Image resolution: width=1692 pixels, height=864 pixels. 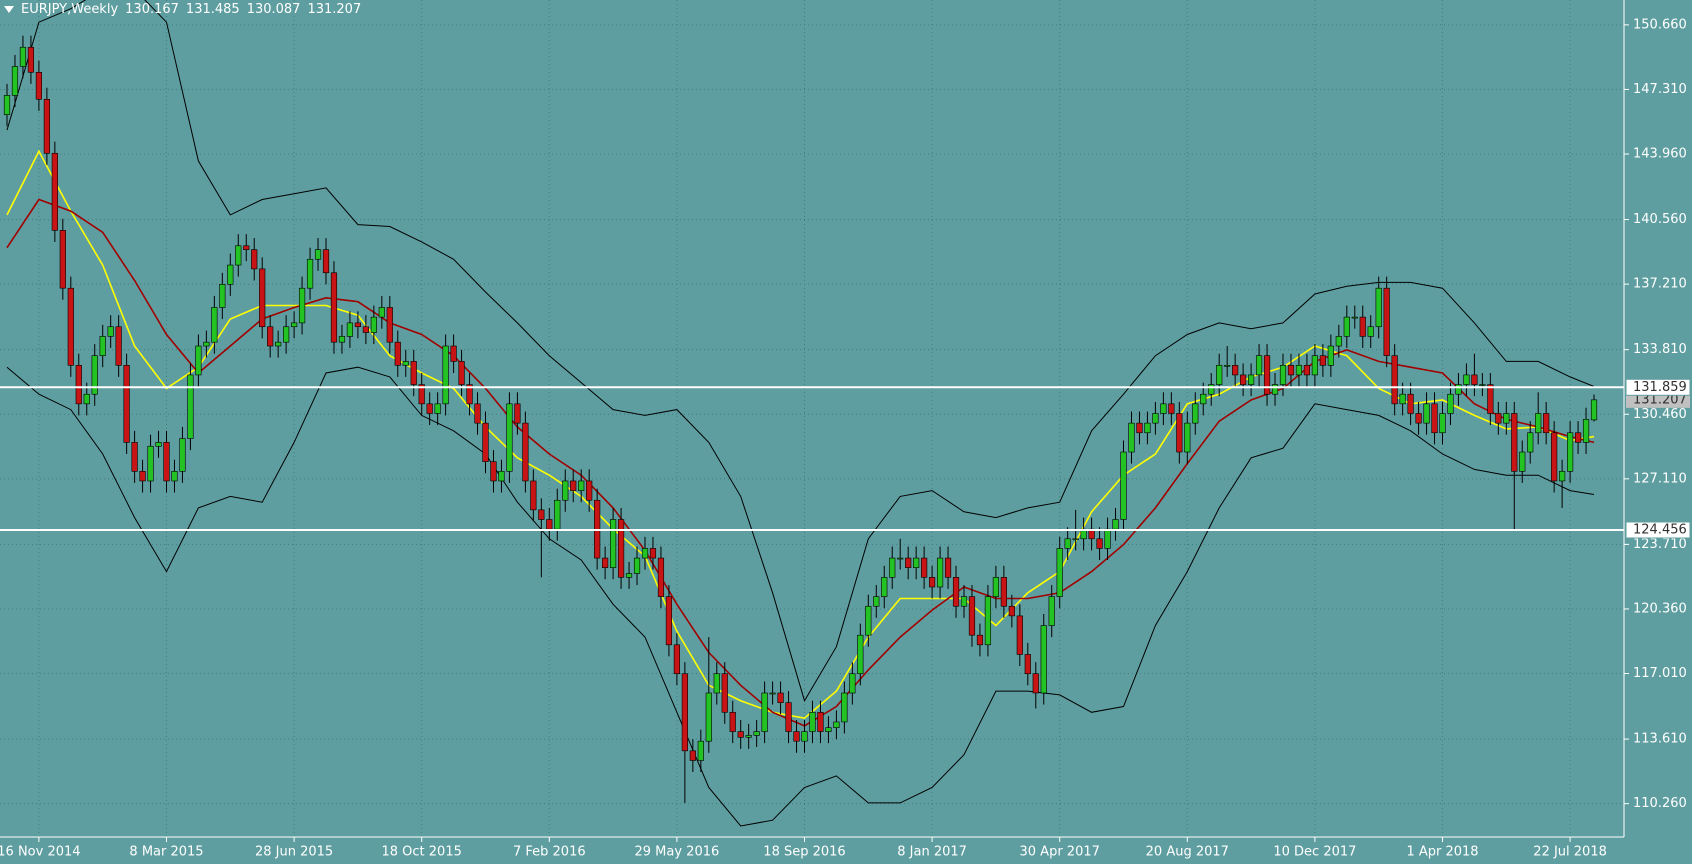 I want to click on y-tick-label: 143.960, so click(x=1660, y=154).